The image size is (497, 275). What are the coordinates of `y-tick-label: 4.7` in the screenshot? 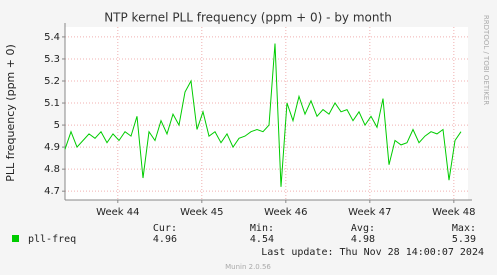 It's located at (52, 191).